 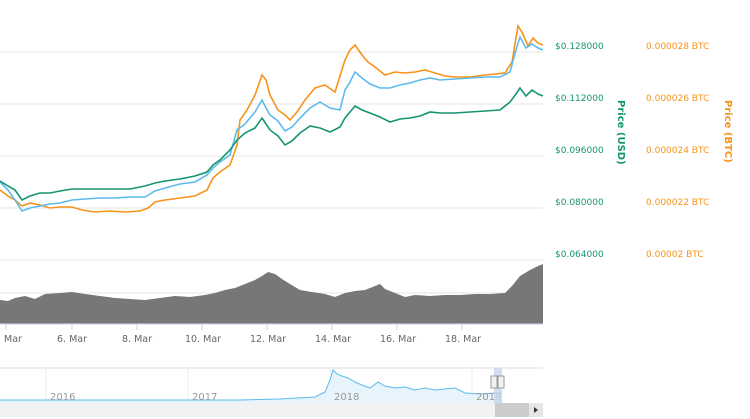 I want to click on x-tick-label: 6. Mar, so click(x=72, y=339).